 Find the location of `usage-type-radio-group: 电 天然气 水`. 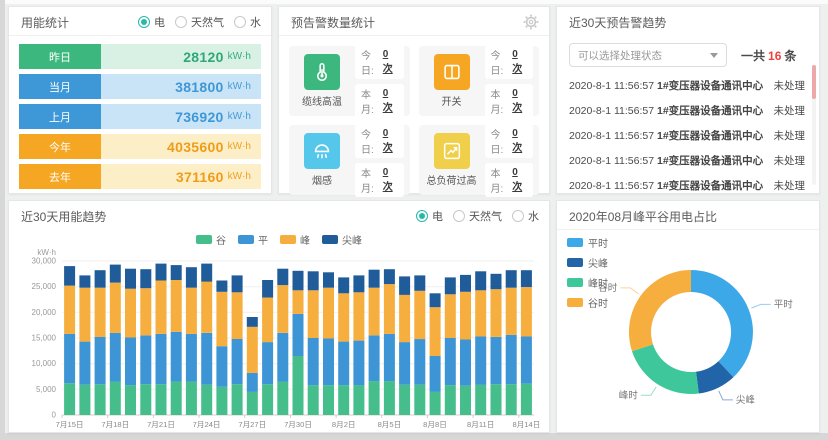

usage-type-radio-group: 电 天然气 水 is located at coordinates (477, 216).